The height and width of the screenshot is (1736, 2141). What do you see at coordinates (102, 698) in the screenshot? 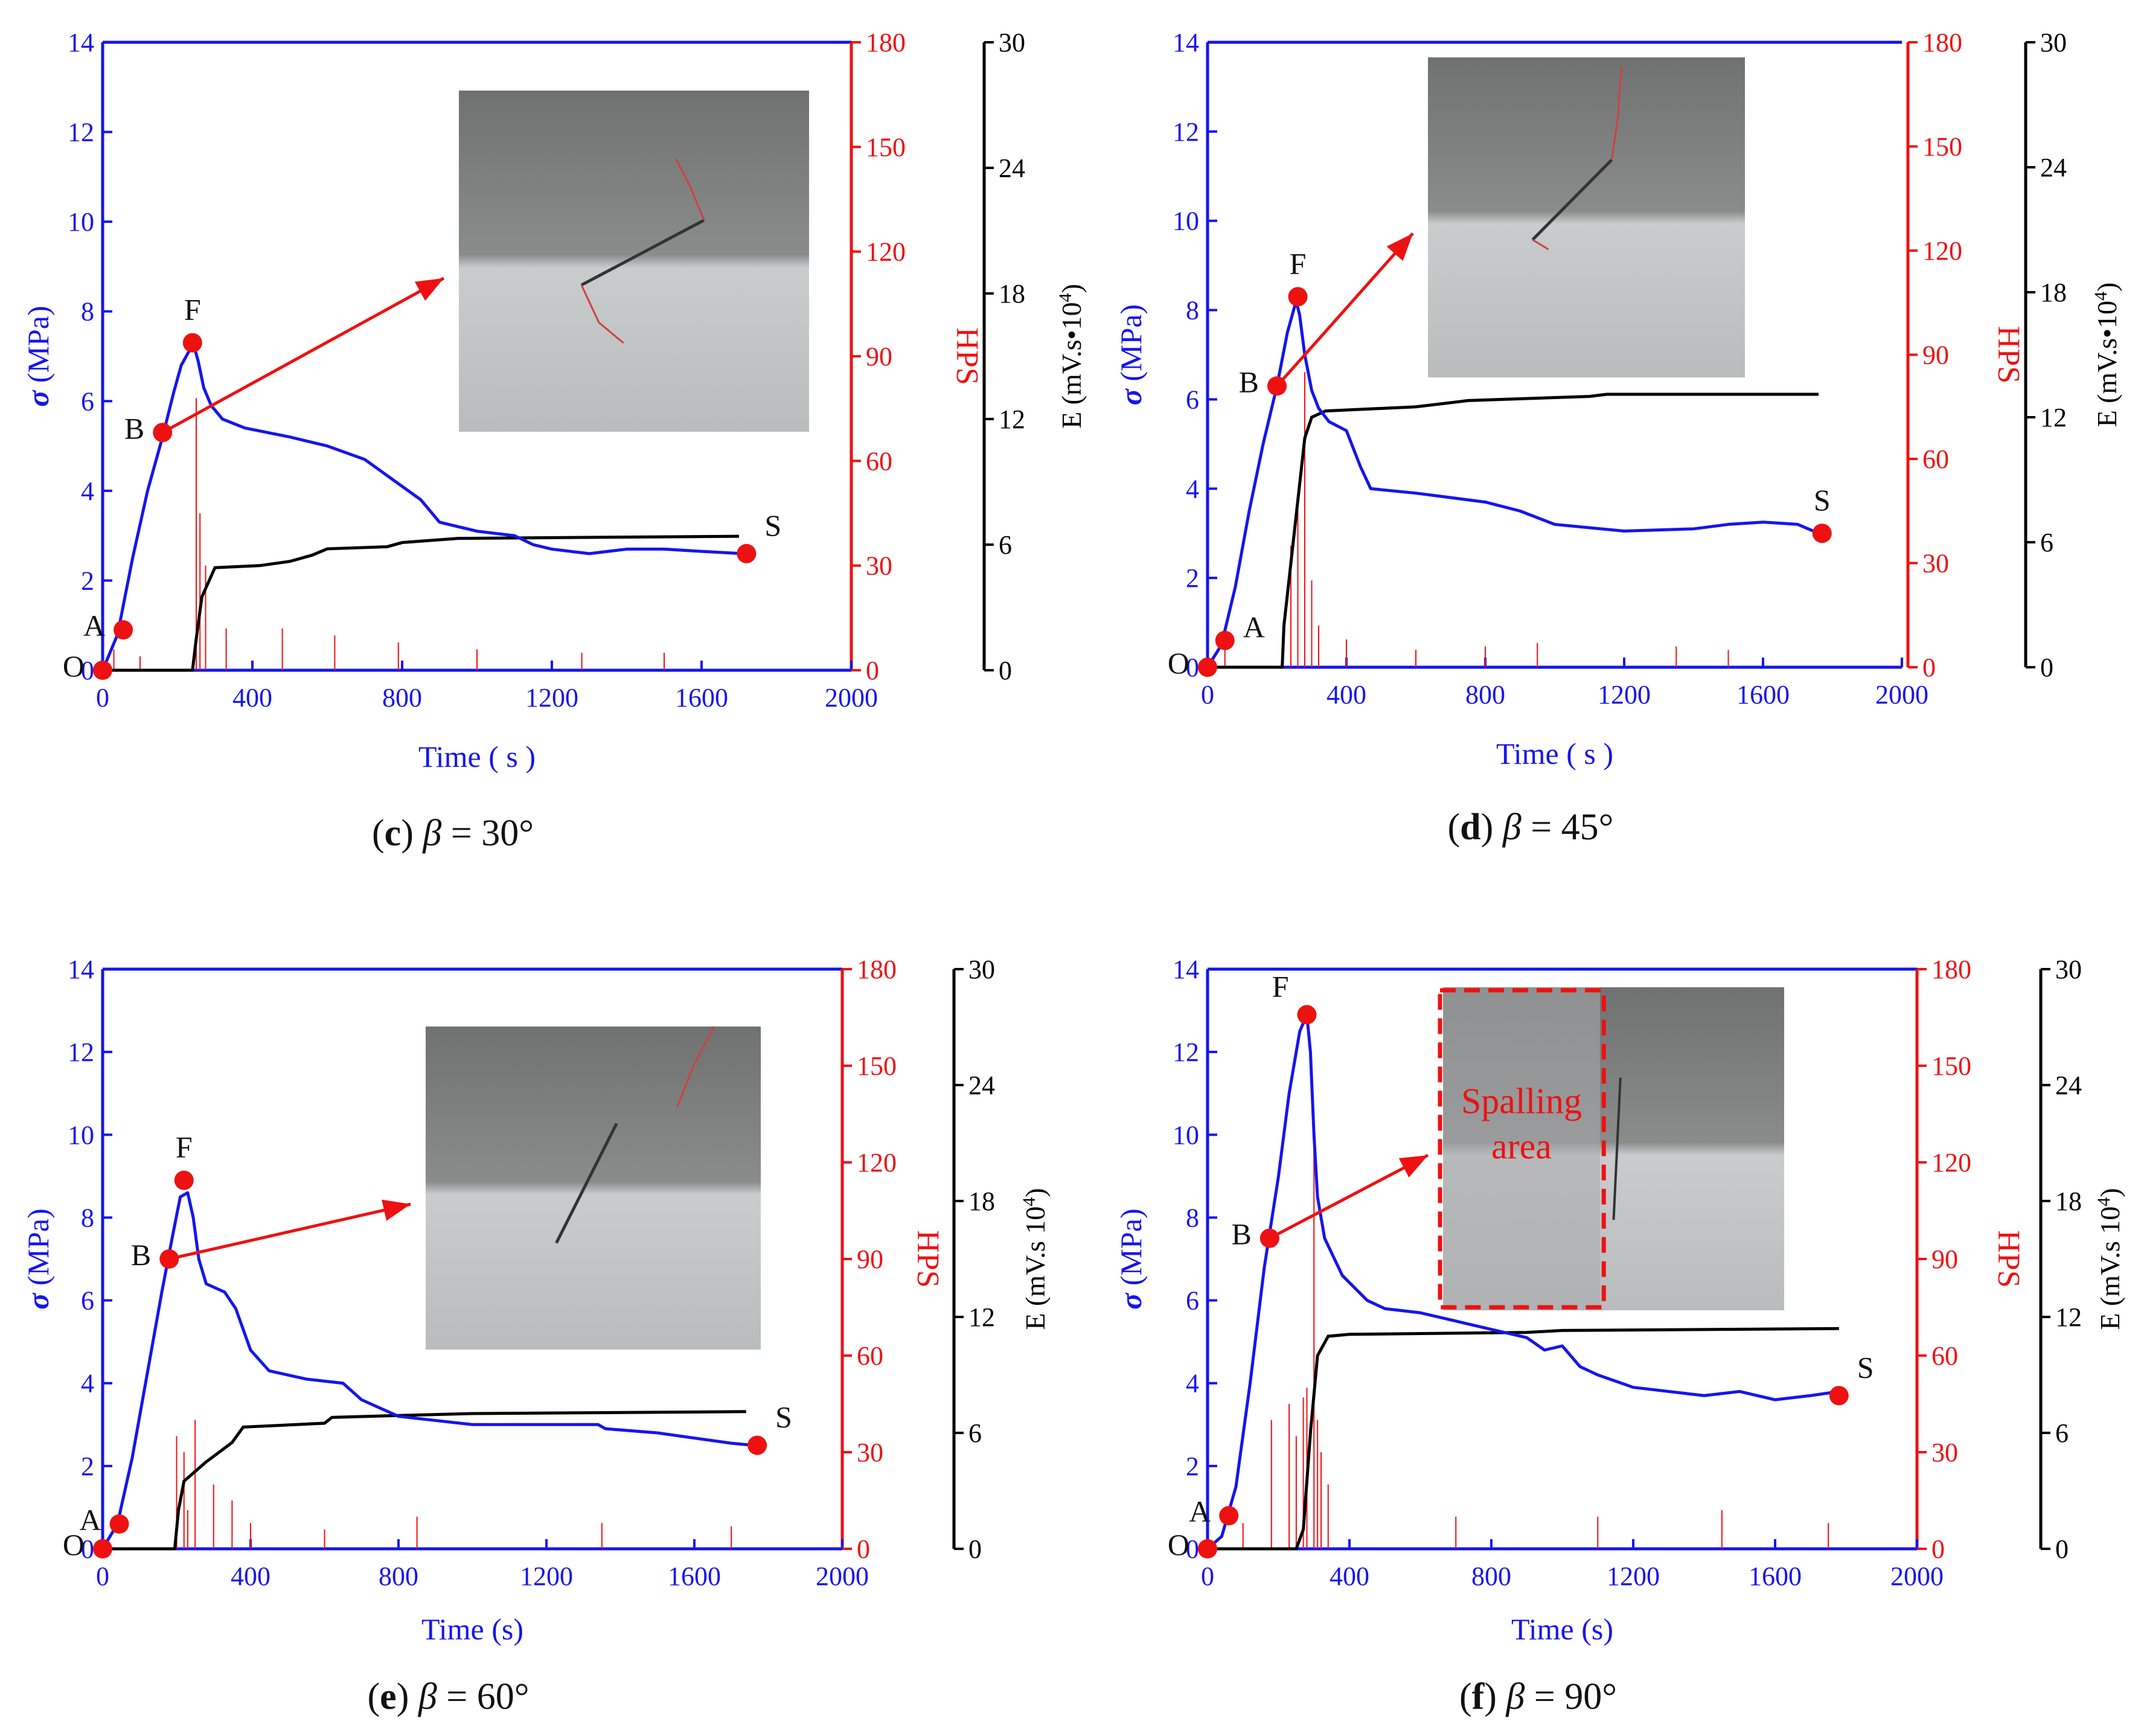
I see `x-tick-label: 0` at bounding box center [102, 698].